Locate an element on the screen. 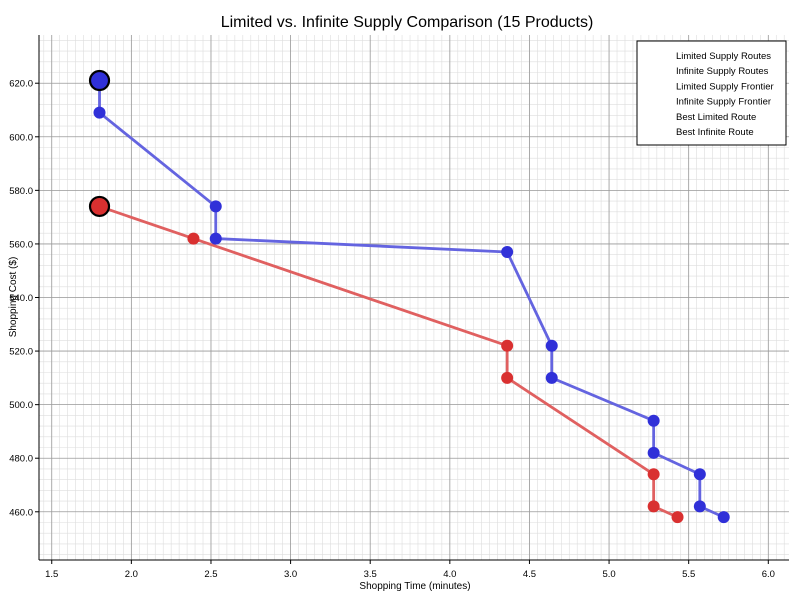  y-axis-label: Shopping Cost ($) is located at coordinates (13, 297).